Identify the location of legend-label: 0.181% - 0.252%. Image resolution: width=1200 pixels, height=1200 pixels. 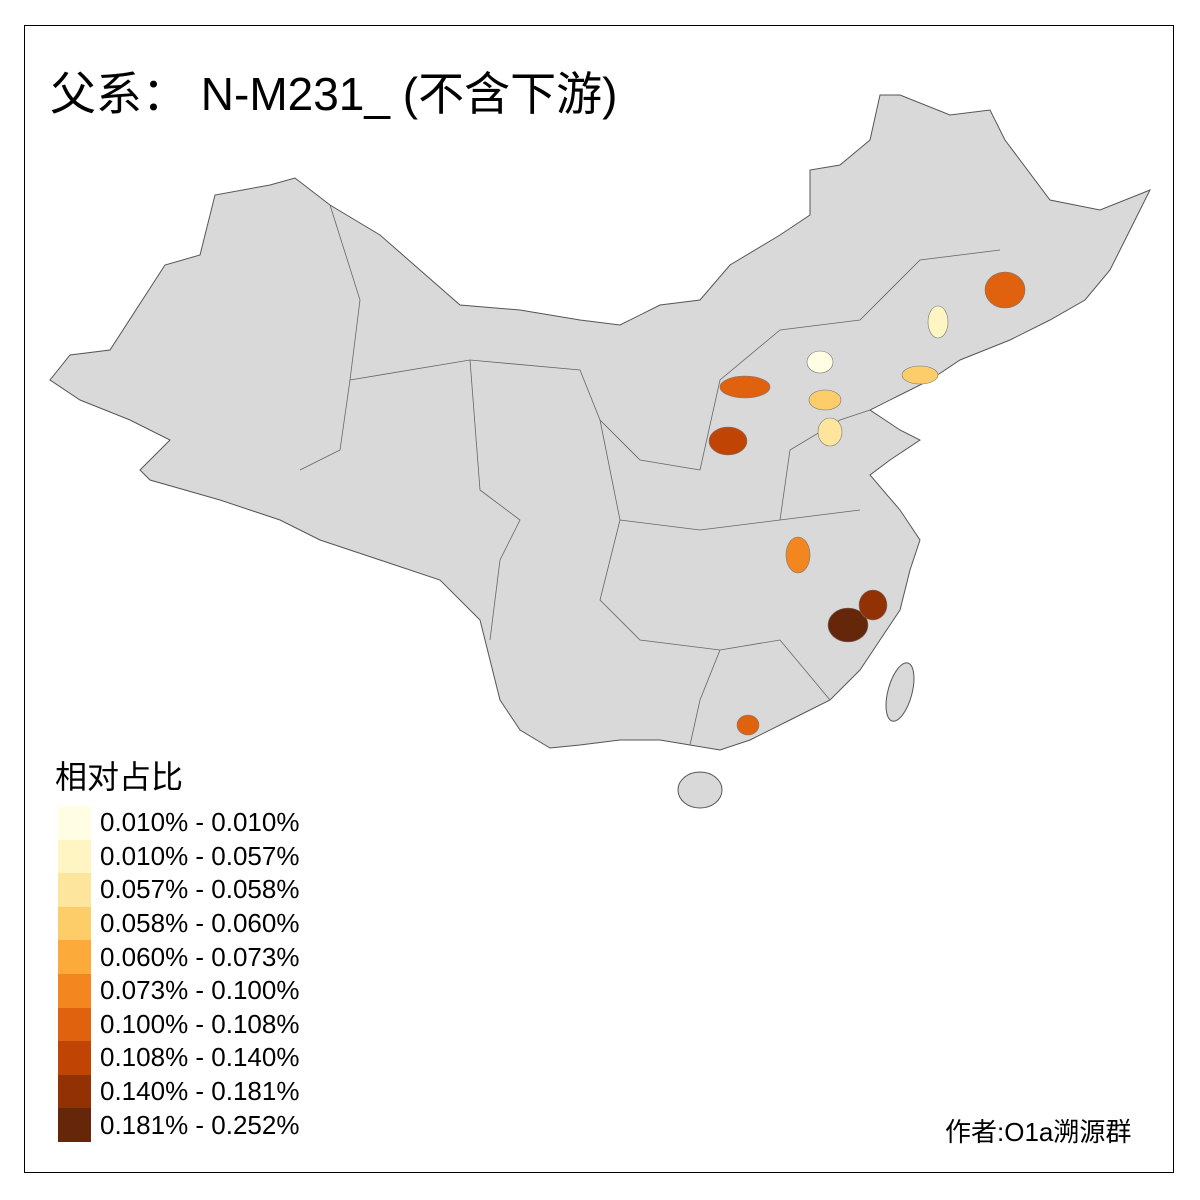
(200, 1124).